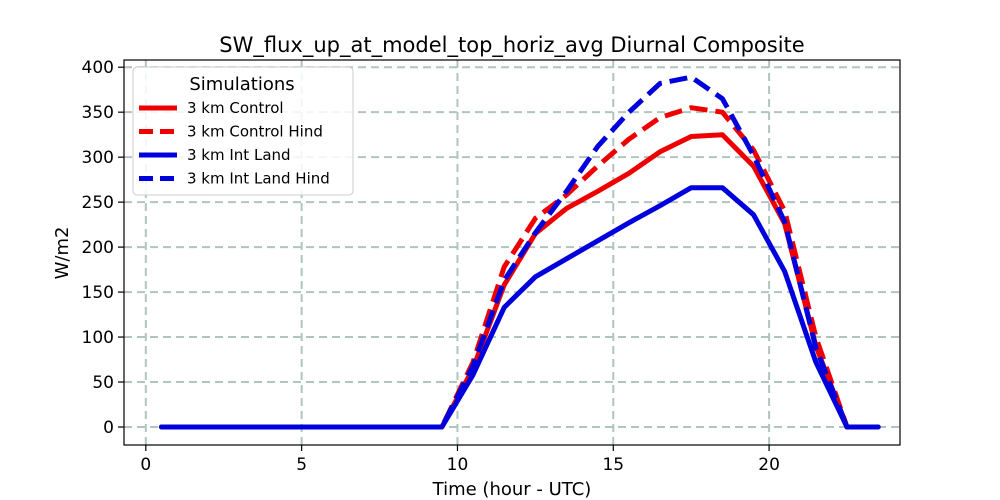 Image resolution: width=1000 pixels, height=500 pixels. Describe the element at coordinates (98, 203) in the screenshot. I see `y-tick-label: 250` at that location.